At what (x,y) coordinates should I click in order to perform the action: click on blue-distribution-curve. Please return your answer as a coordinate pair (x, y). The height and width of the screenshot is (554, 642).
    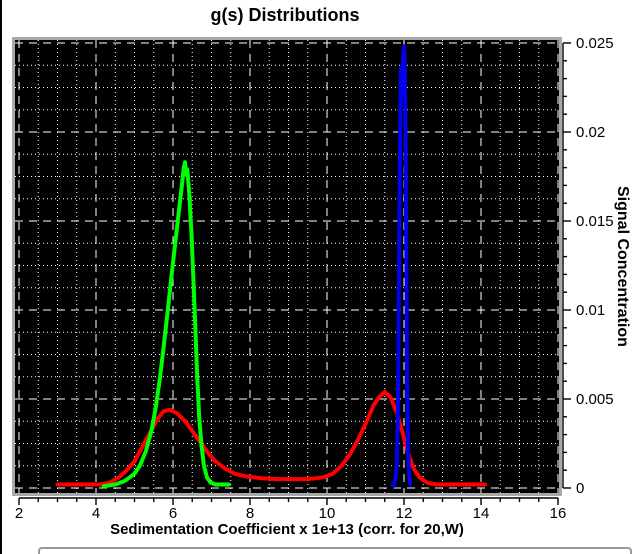
    Looking at the image, I should click on (402, 266).